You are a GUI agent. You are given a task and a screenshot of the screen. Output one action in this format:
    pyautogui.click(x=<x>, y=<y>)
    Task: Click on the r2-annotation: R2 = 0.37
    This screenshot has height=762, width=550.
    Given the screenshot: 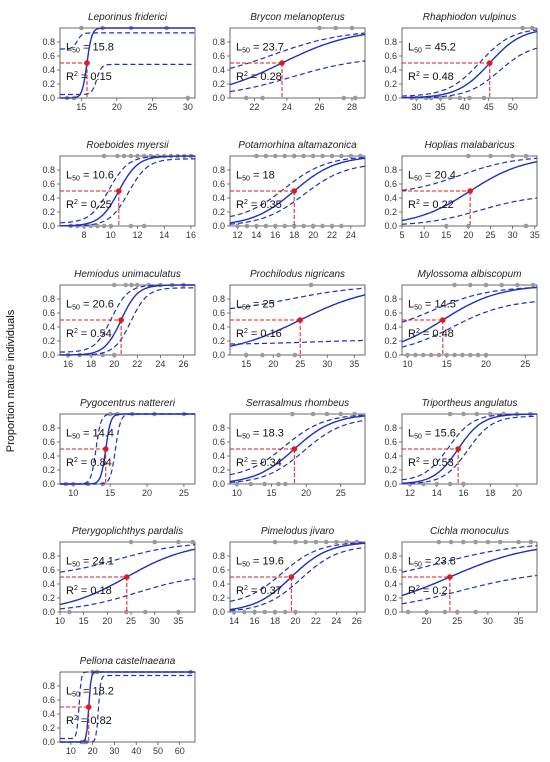 What is the action you would take?
    pyautogui.click(x=259, y=591)
    